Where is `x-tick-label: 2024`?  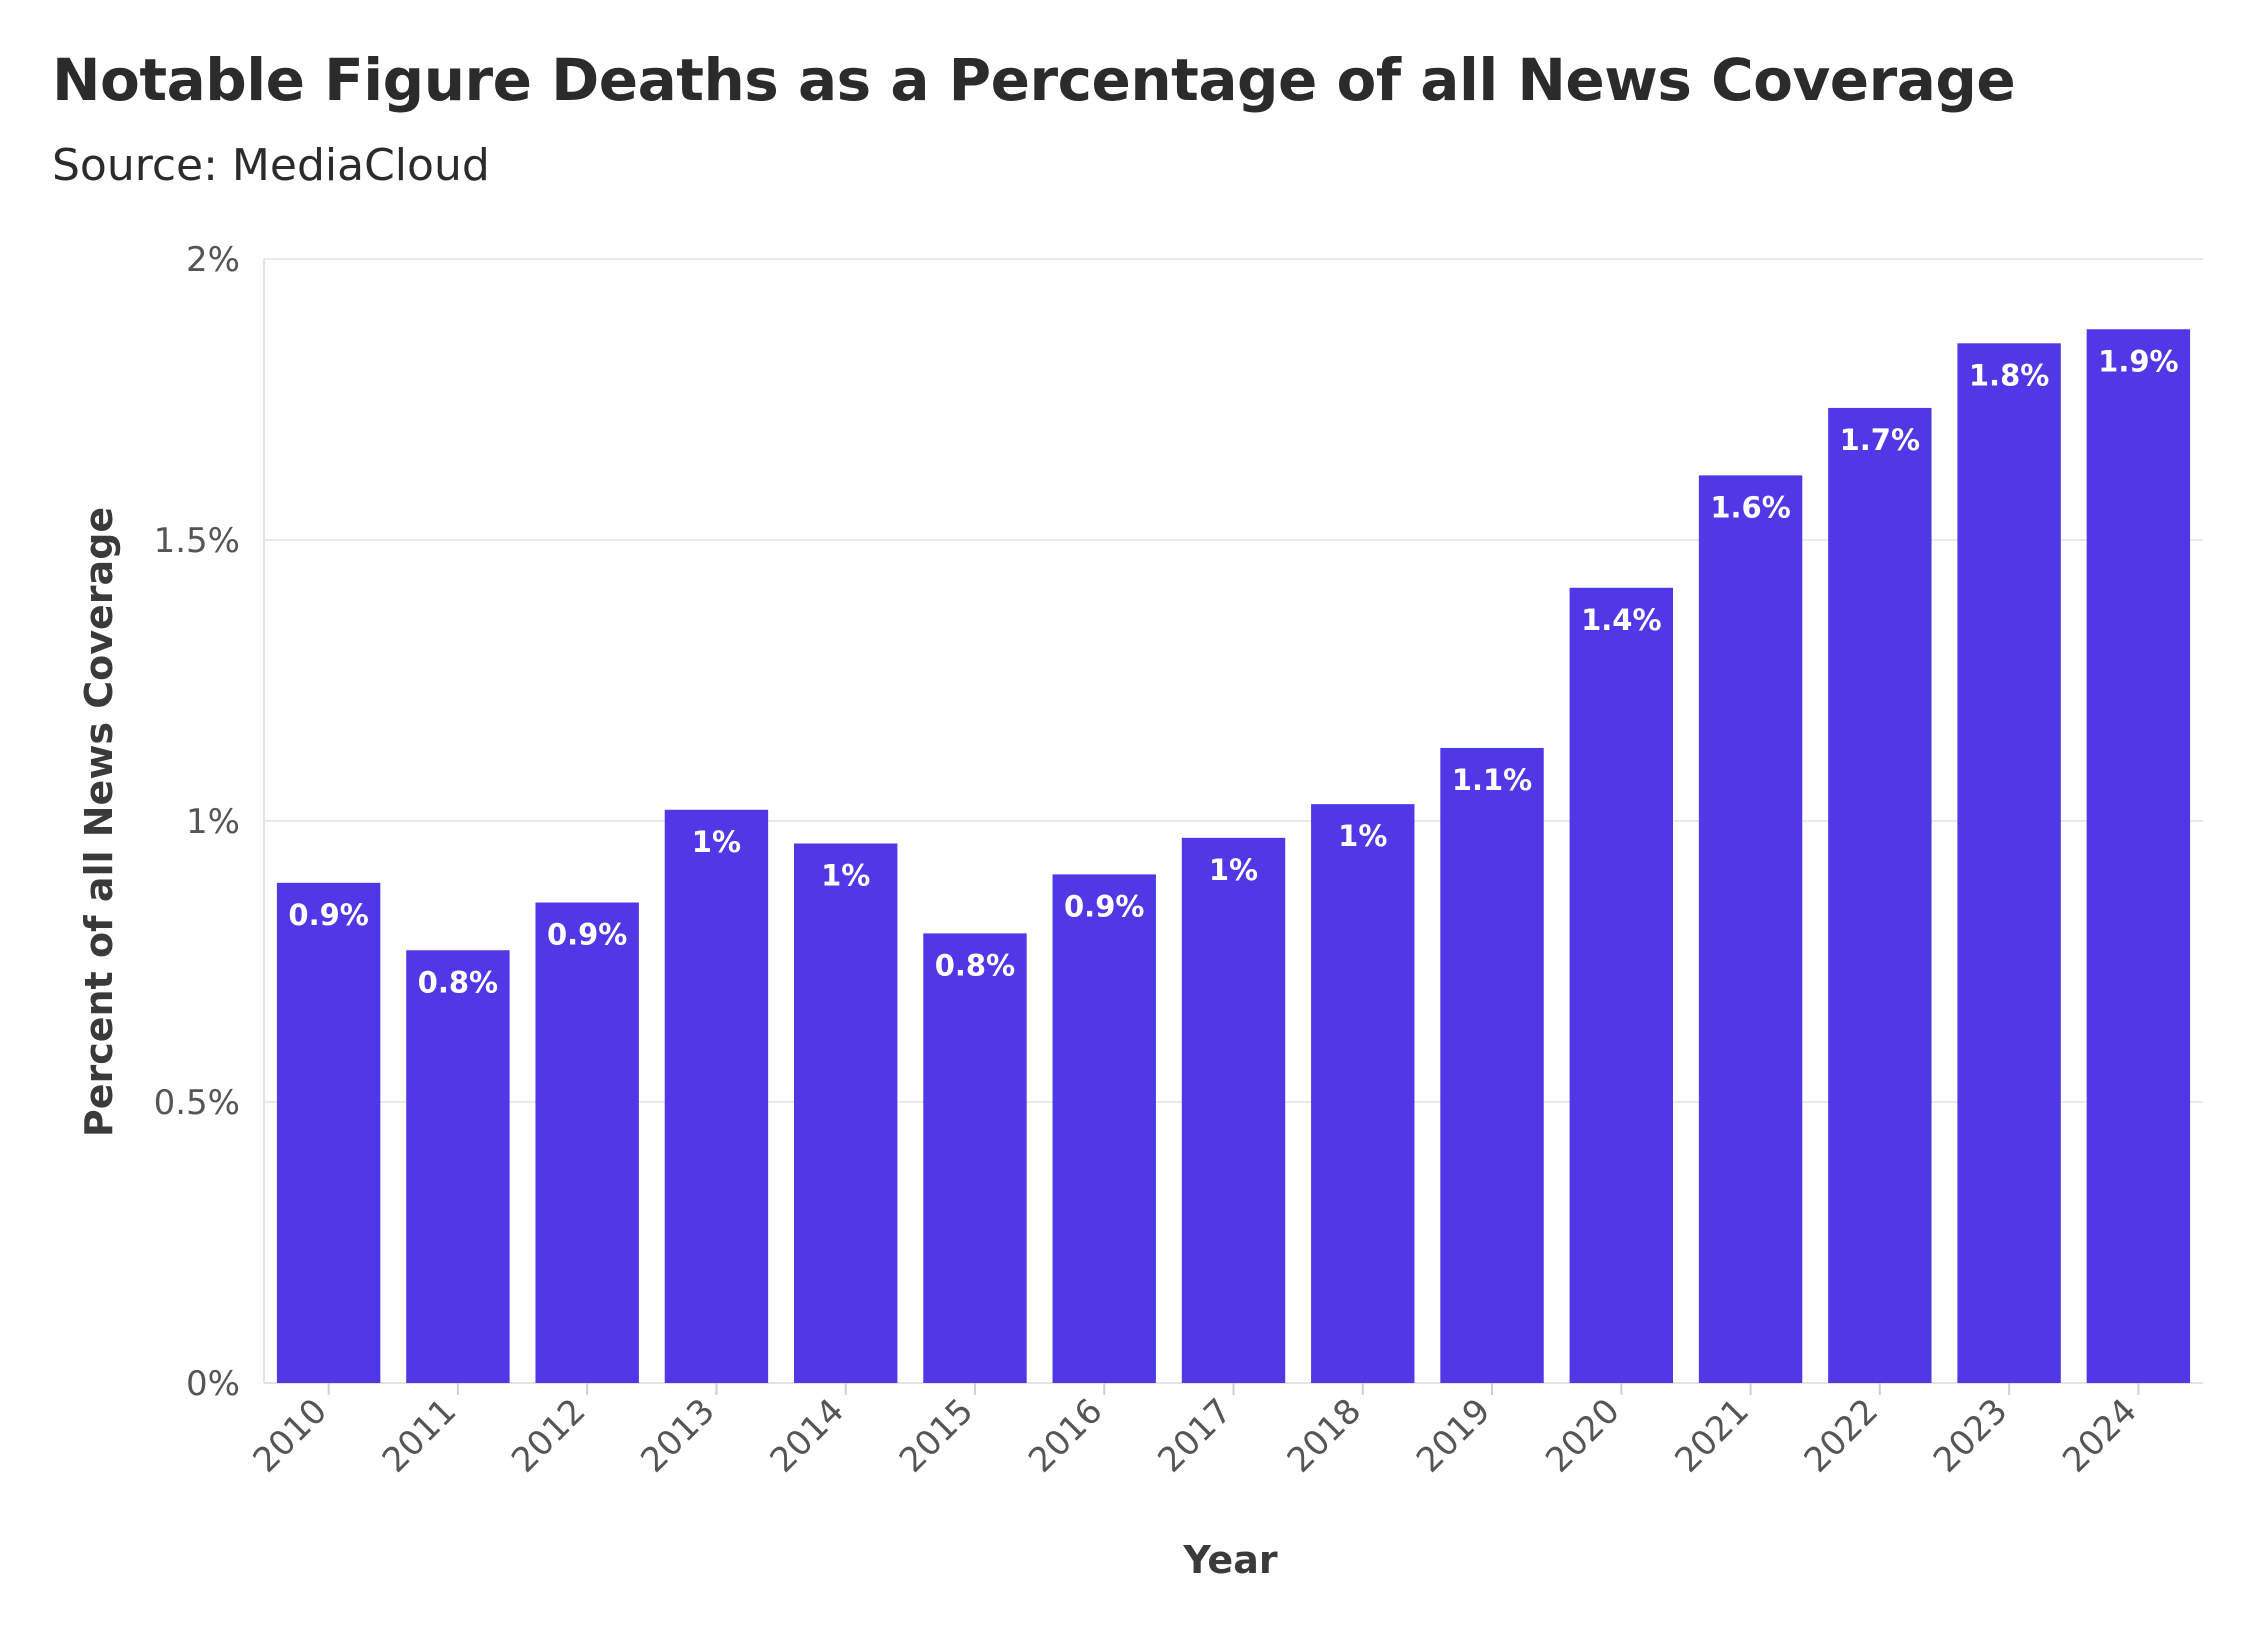
x-tick-label: 2024 is located at coordinates (2099, 1435).